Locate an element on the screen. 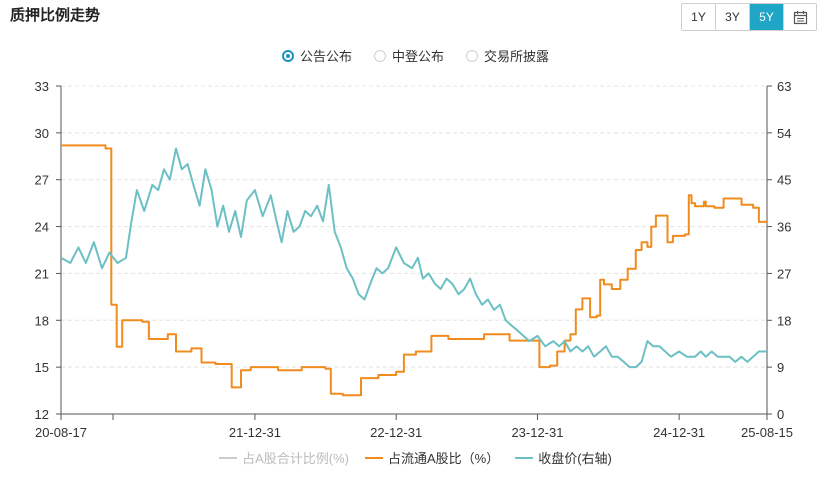 This screenshot has height=480, width=831. y-left-tick-label: 15 is located at coordinates (42, 367).